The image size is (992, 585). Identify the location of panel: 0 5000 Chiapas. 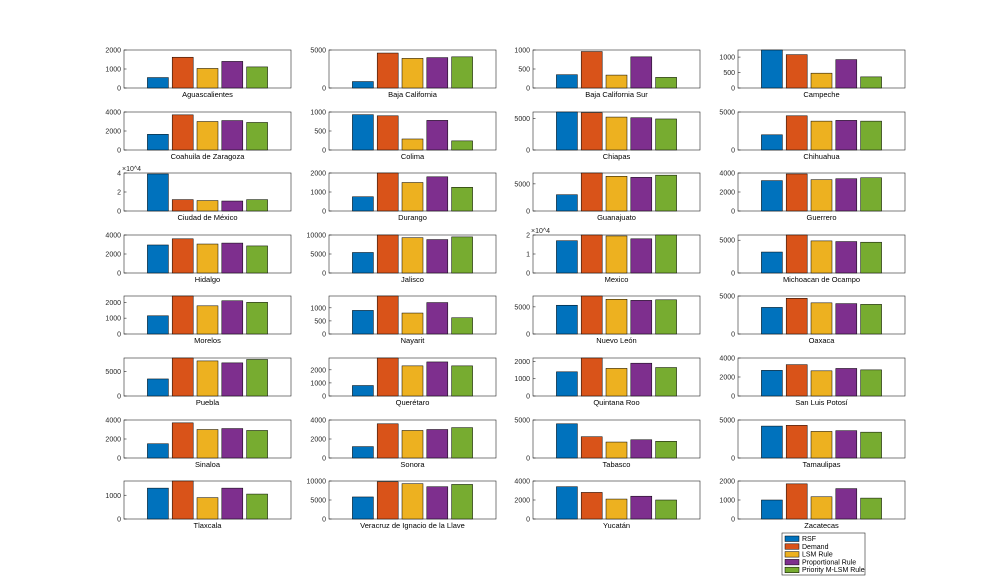
(607, 136).